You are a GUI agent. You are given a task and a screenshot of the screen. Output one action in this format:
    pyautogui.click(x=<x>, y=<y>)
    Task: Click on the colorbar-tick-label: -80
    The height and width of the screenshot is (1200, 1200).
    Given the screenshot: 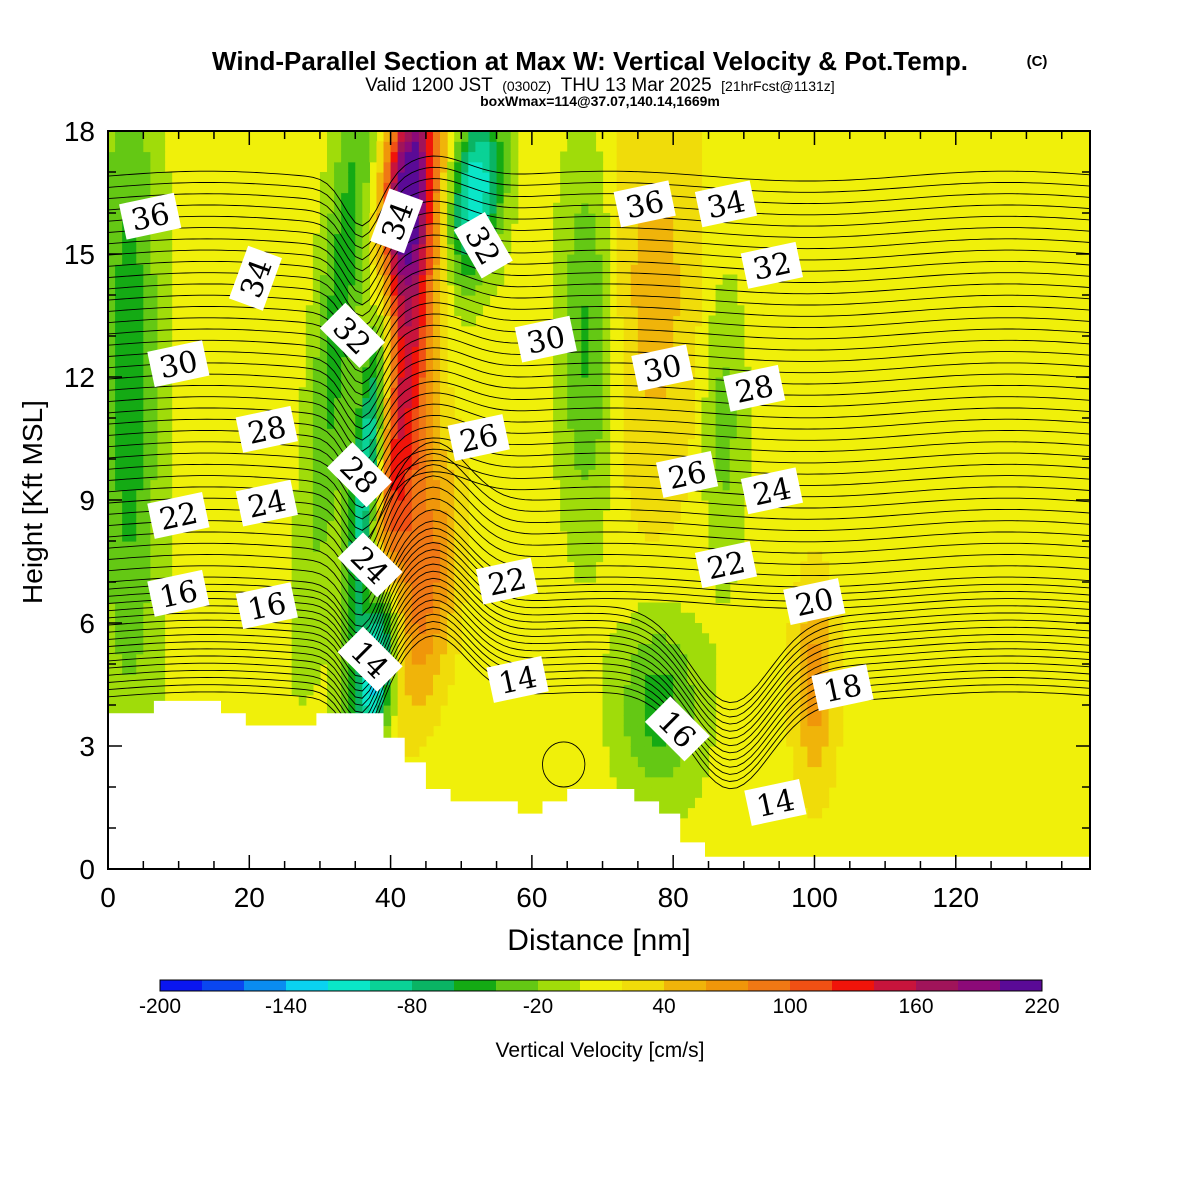 What is the action you would take?
    pyautogui.click(x=412, y=1006)
    